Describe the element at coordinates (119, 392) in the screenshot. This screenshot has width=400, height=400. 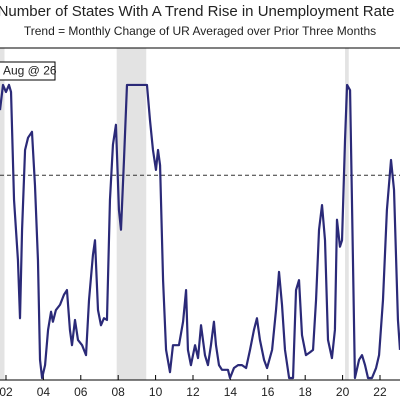
I see `x-tick-label: 08` at that location.